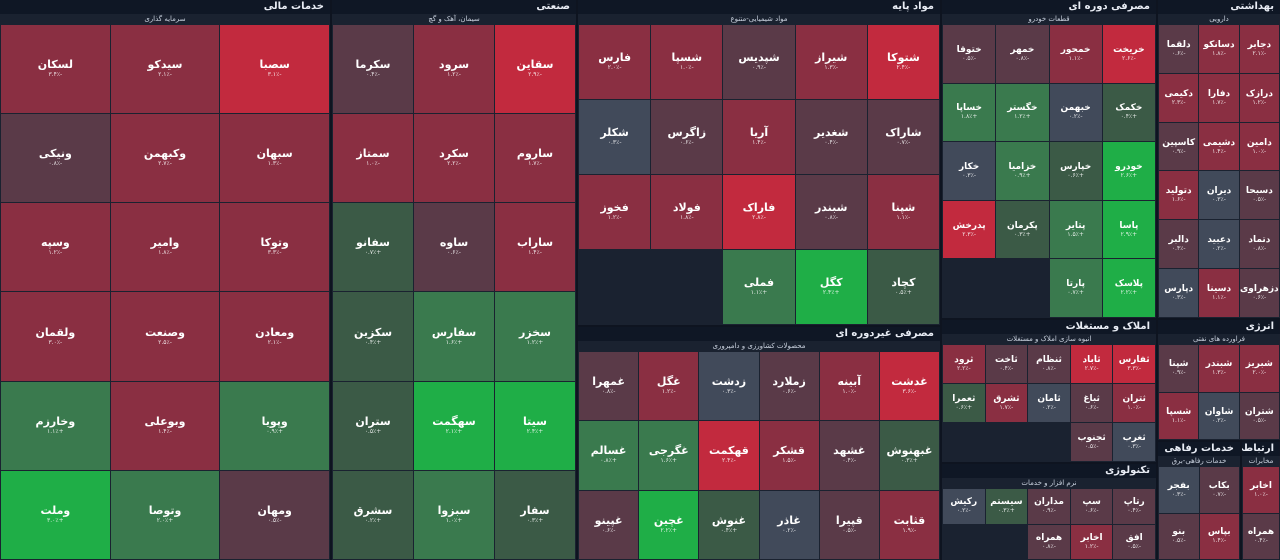  What do you see at coordinates (1179, 415) in the screenshot?
I see `stock-tile: شسپا -۱.۱٪` at bounding box center [1179, 415].